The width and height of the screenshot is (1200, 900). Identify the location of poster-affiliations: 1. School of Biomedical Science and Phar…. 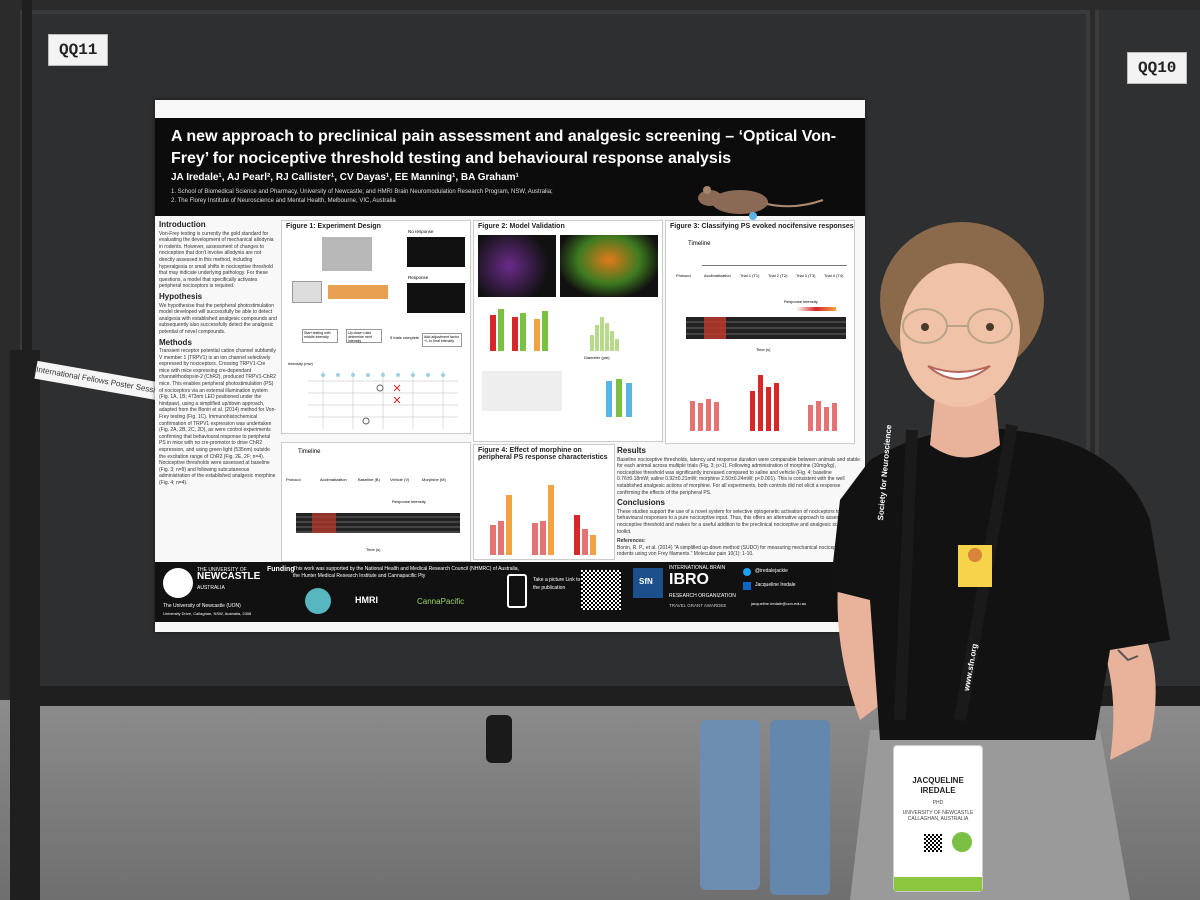
(362, 196).